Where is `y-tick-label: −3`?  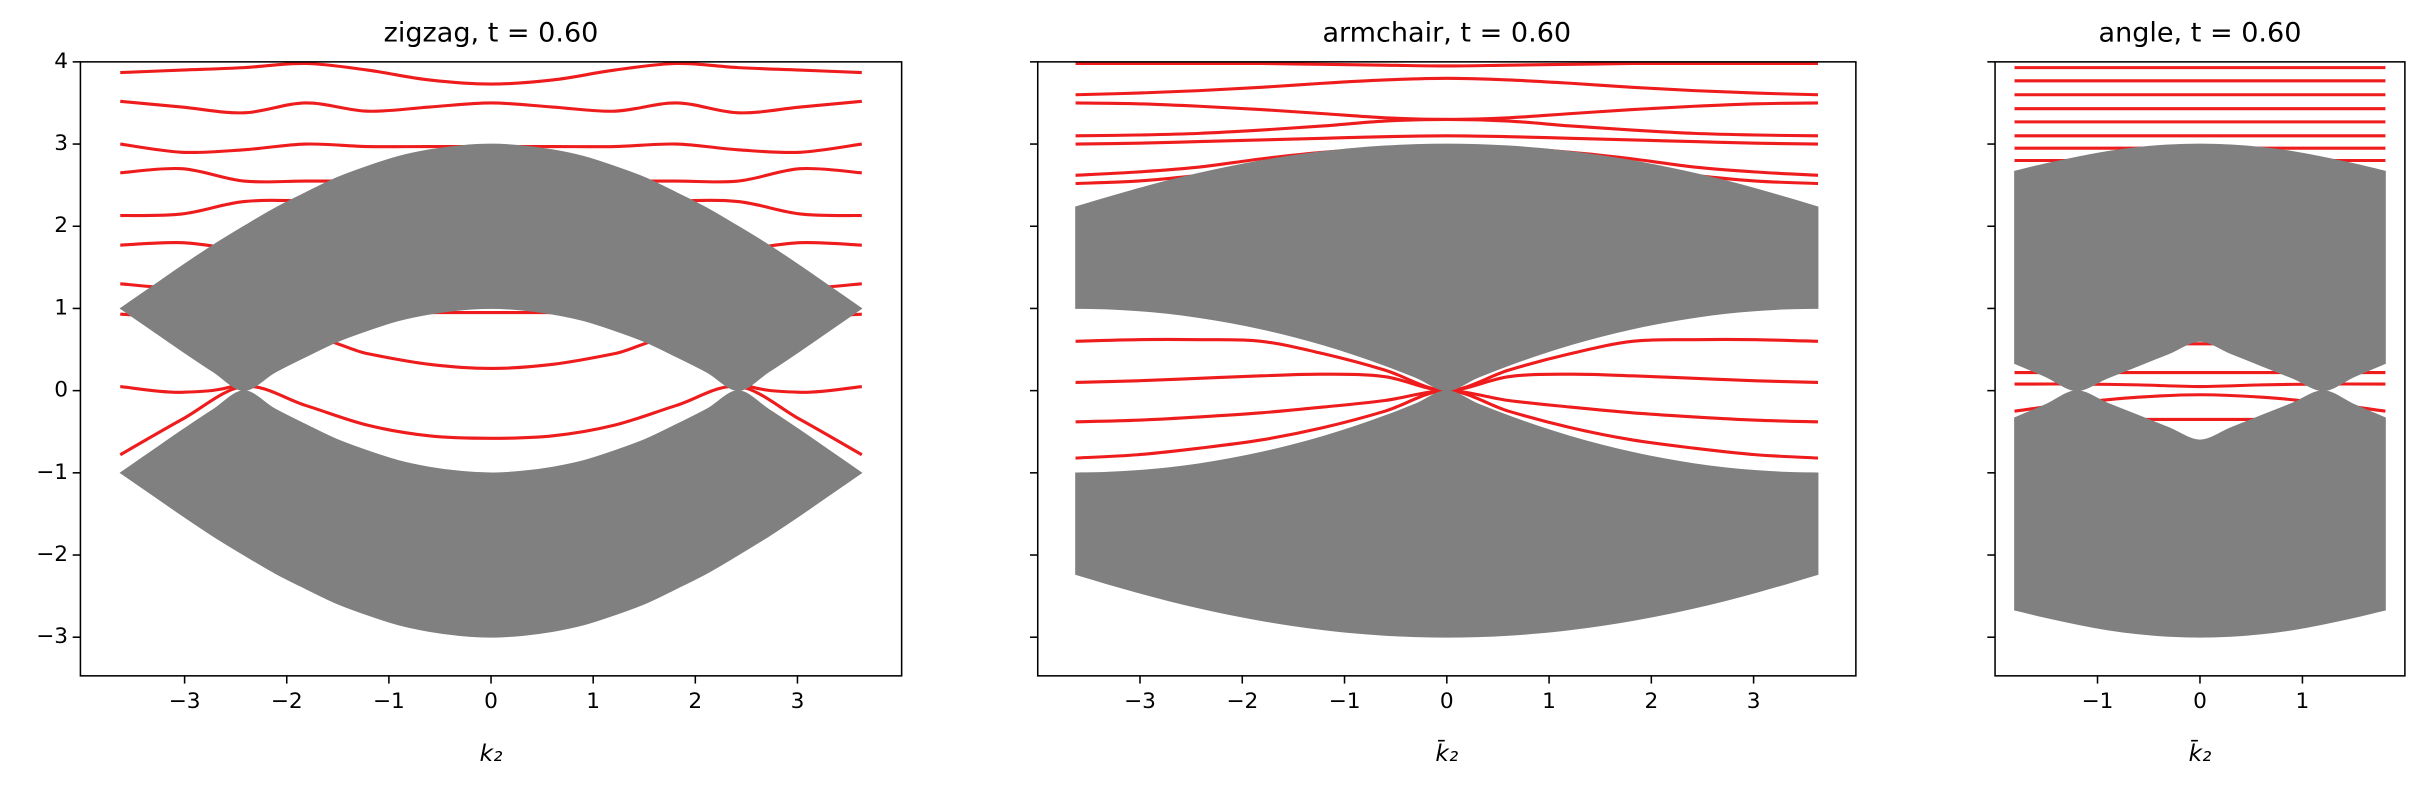 y-tick-label: −3 is located at coordinates (52, 636).